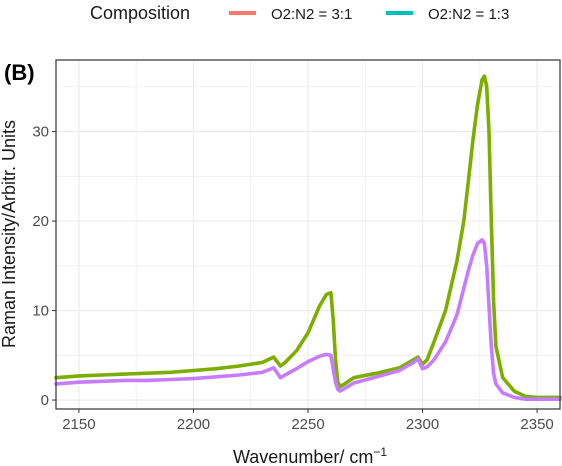 The height and width of the screenshot is (466, 562). What do you see at coordinates (40, 132) in the screenshot?
I see `y-tick-label: 30` at bounding box center [40, 132].